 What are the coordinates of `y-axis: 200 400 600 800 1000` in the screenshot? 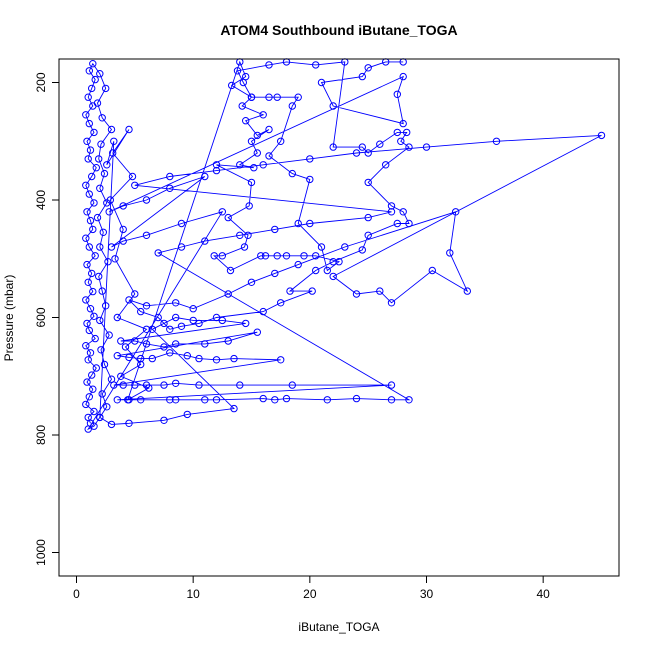 It's located at (47, 319).